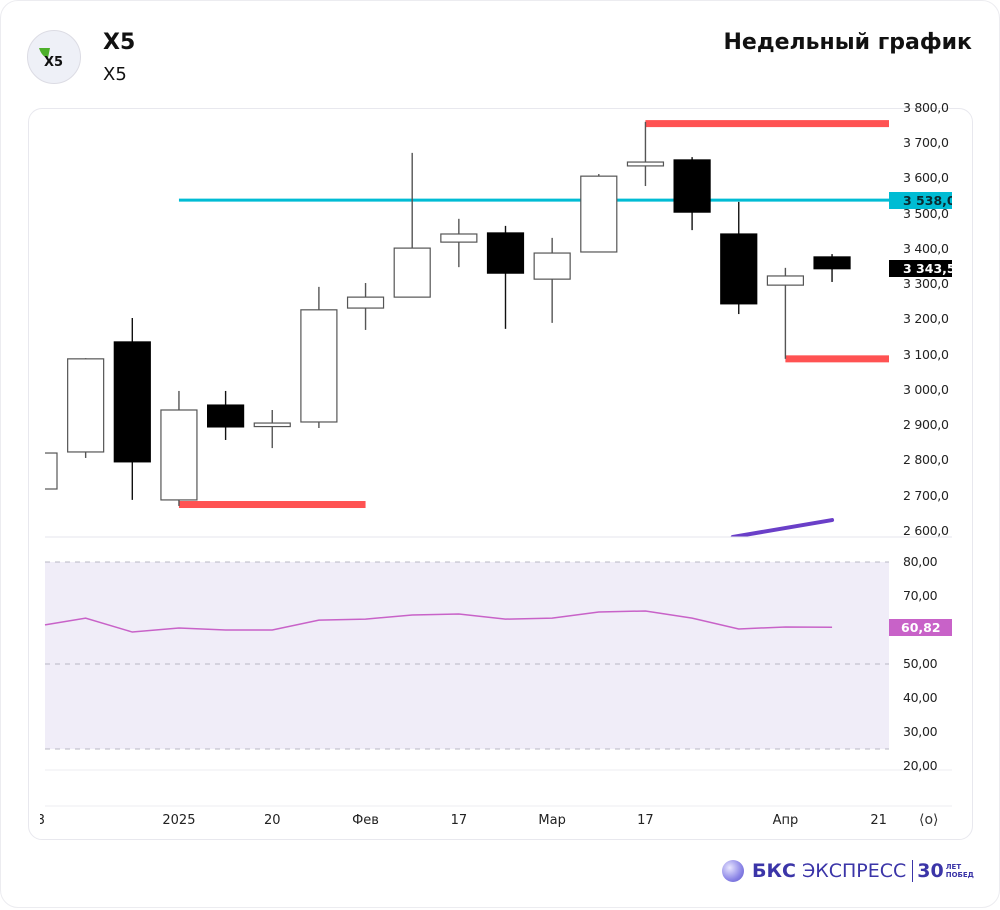 This screenshot has height=910, width=1000. Describe the element at coordinates (926, 389) in the screenshot. I see `price-axis-label: 3 000,0` at that location.